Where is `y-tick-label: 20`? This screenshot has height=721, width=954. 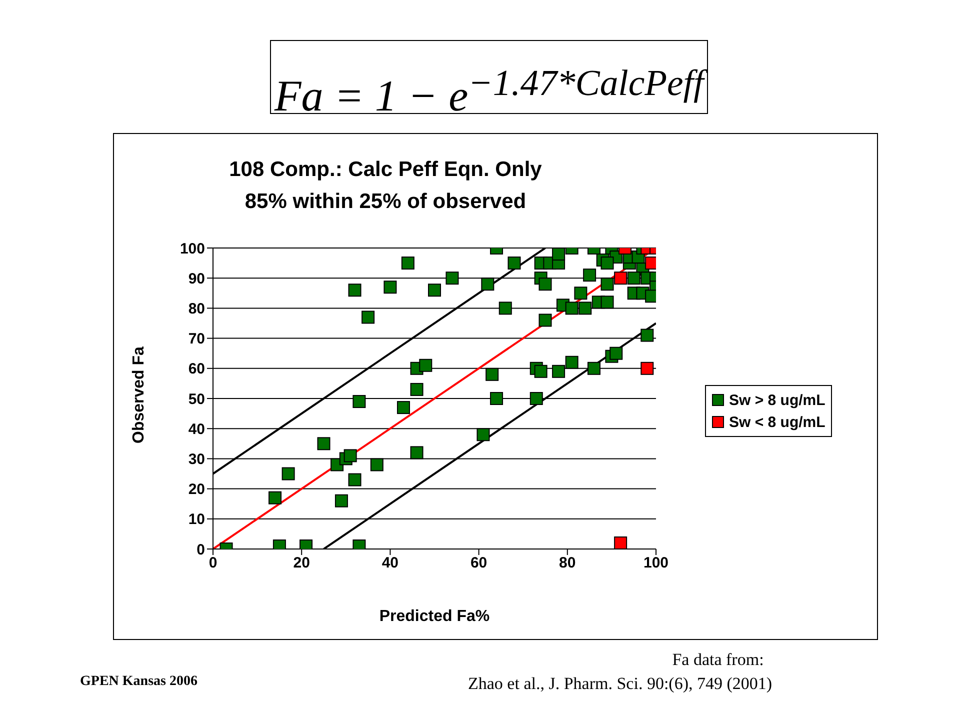 y-tick-label: 20 is located at coordinates (196, 489).